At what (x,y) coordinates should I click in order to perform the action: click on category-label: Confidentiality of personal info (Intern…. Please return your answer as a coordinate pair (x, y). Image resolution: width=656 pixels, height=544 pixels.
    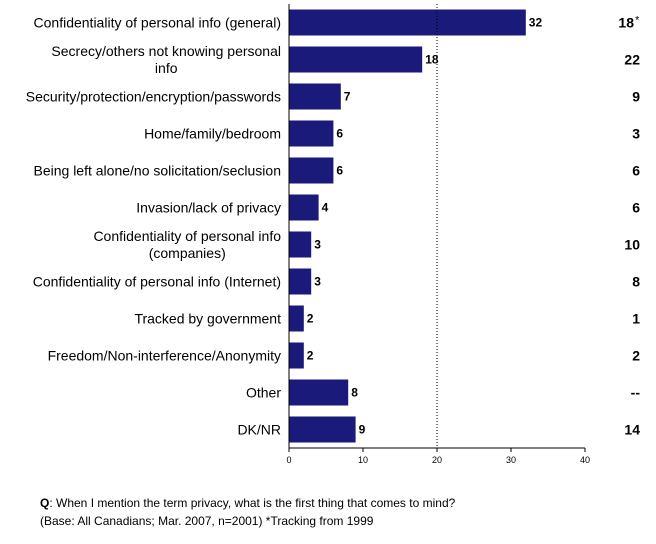
    Looking at the image, I should click on (157, 282).